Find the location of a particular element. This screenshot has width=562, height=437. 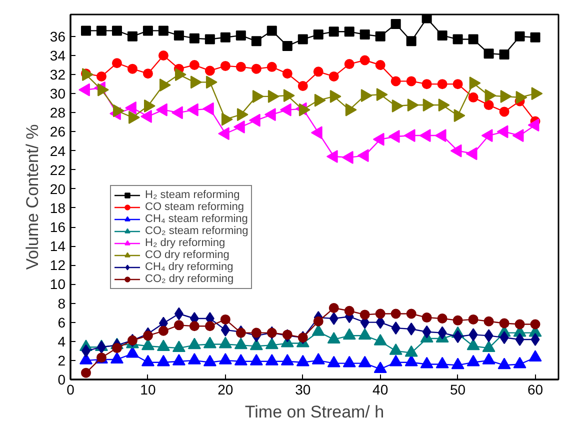

y-axis-title: Volume Content/ % is located at coordinates (32, 197).